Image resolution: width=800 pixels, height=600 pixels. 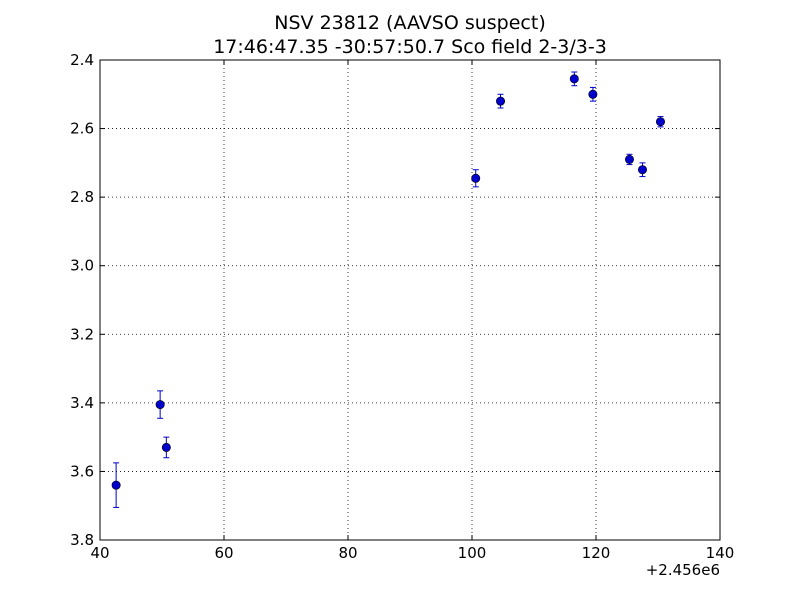 What do you see at coordinates (82, 266) in the screenshot?
I see `y-tick-label: 3.0` at bounding box center [82, 266].